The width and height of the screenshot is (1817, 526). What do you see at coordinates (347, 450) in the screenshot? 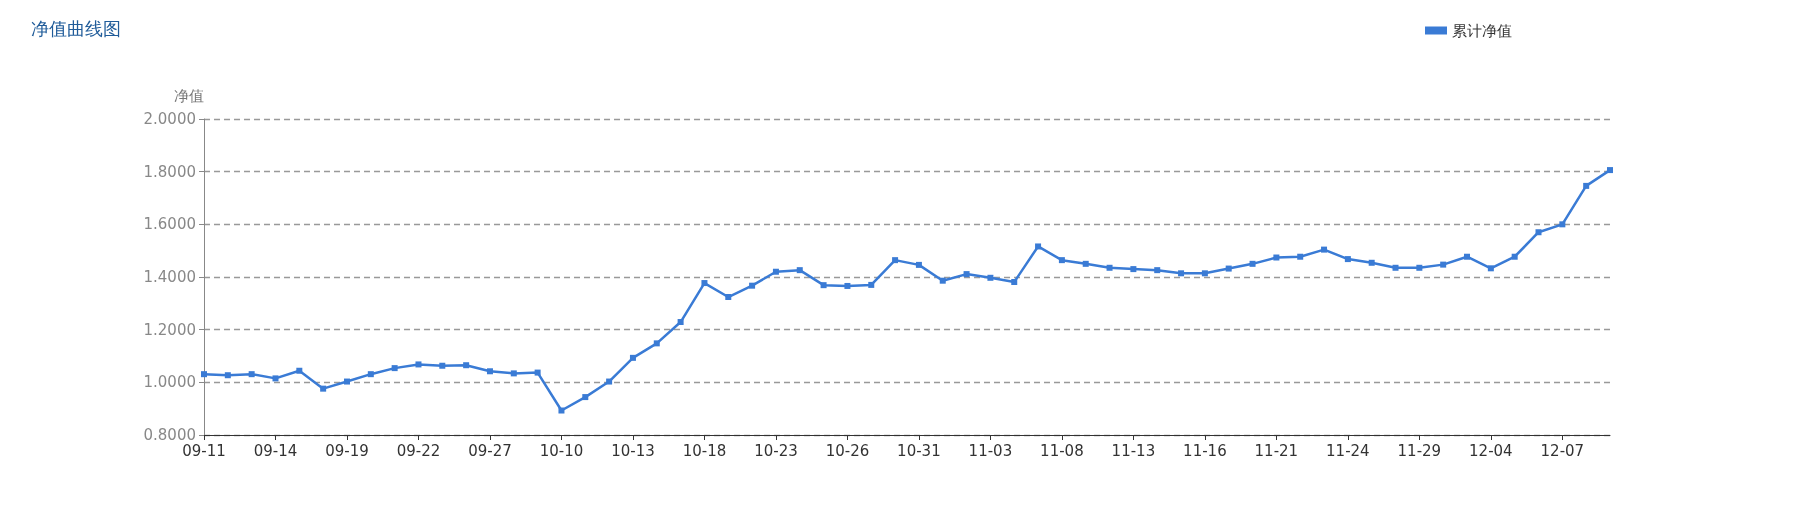
I see `x-tick-label: 09-19` at bounding box center [347, 450].